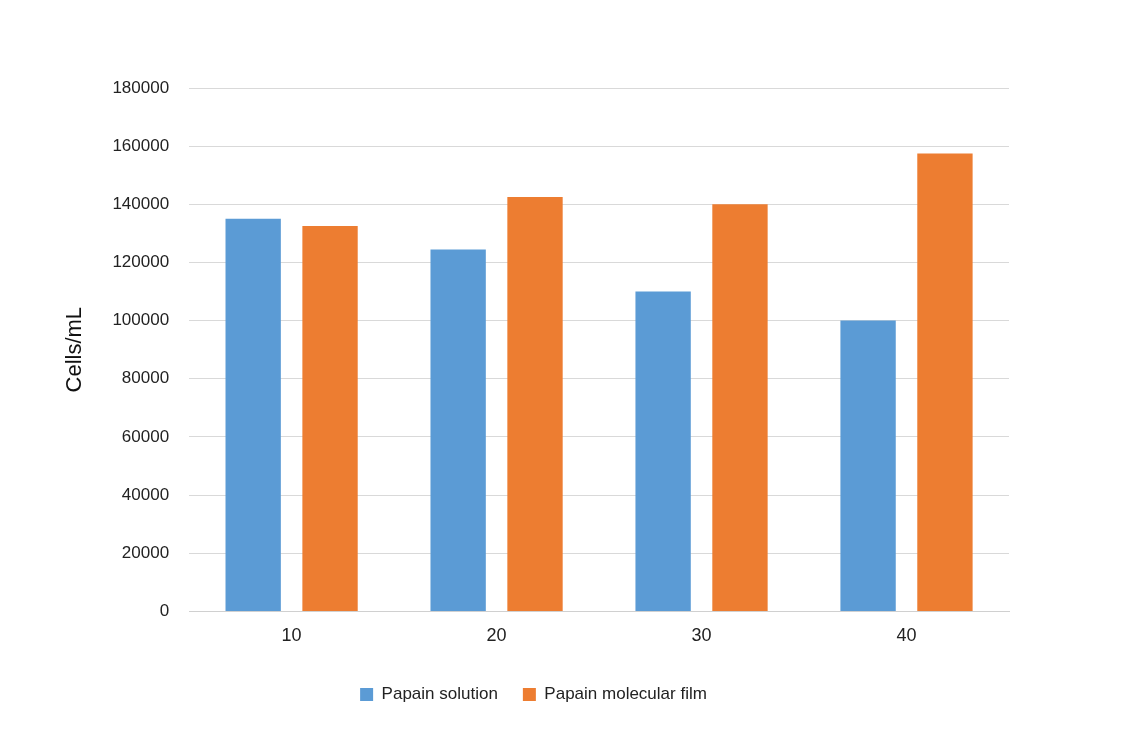  I want to click on y-tick-label: 140000, so click(141, 203).